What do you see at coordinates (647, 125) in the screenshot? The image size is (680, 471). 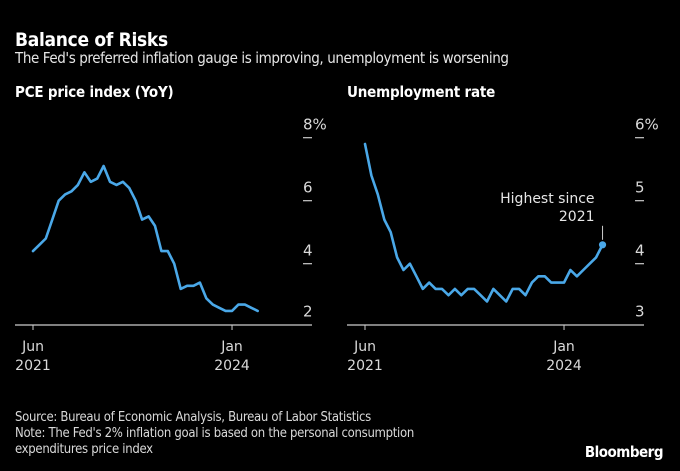 I see `y-tick-label: 6%` at bounding box center [647, 125].